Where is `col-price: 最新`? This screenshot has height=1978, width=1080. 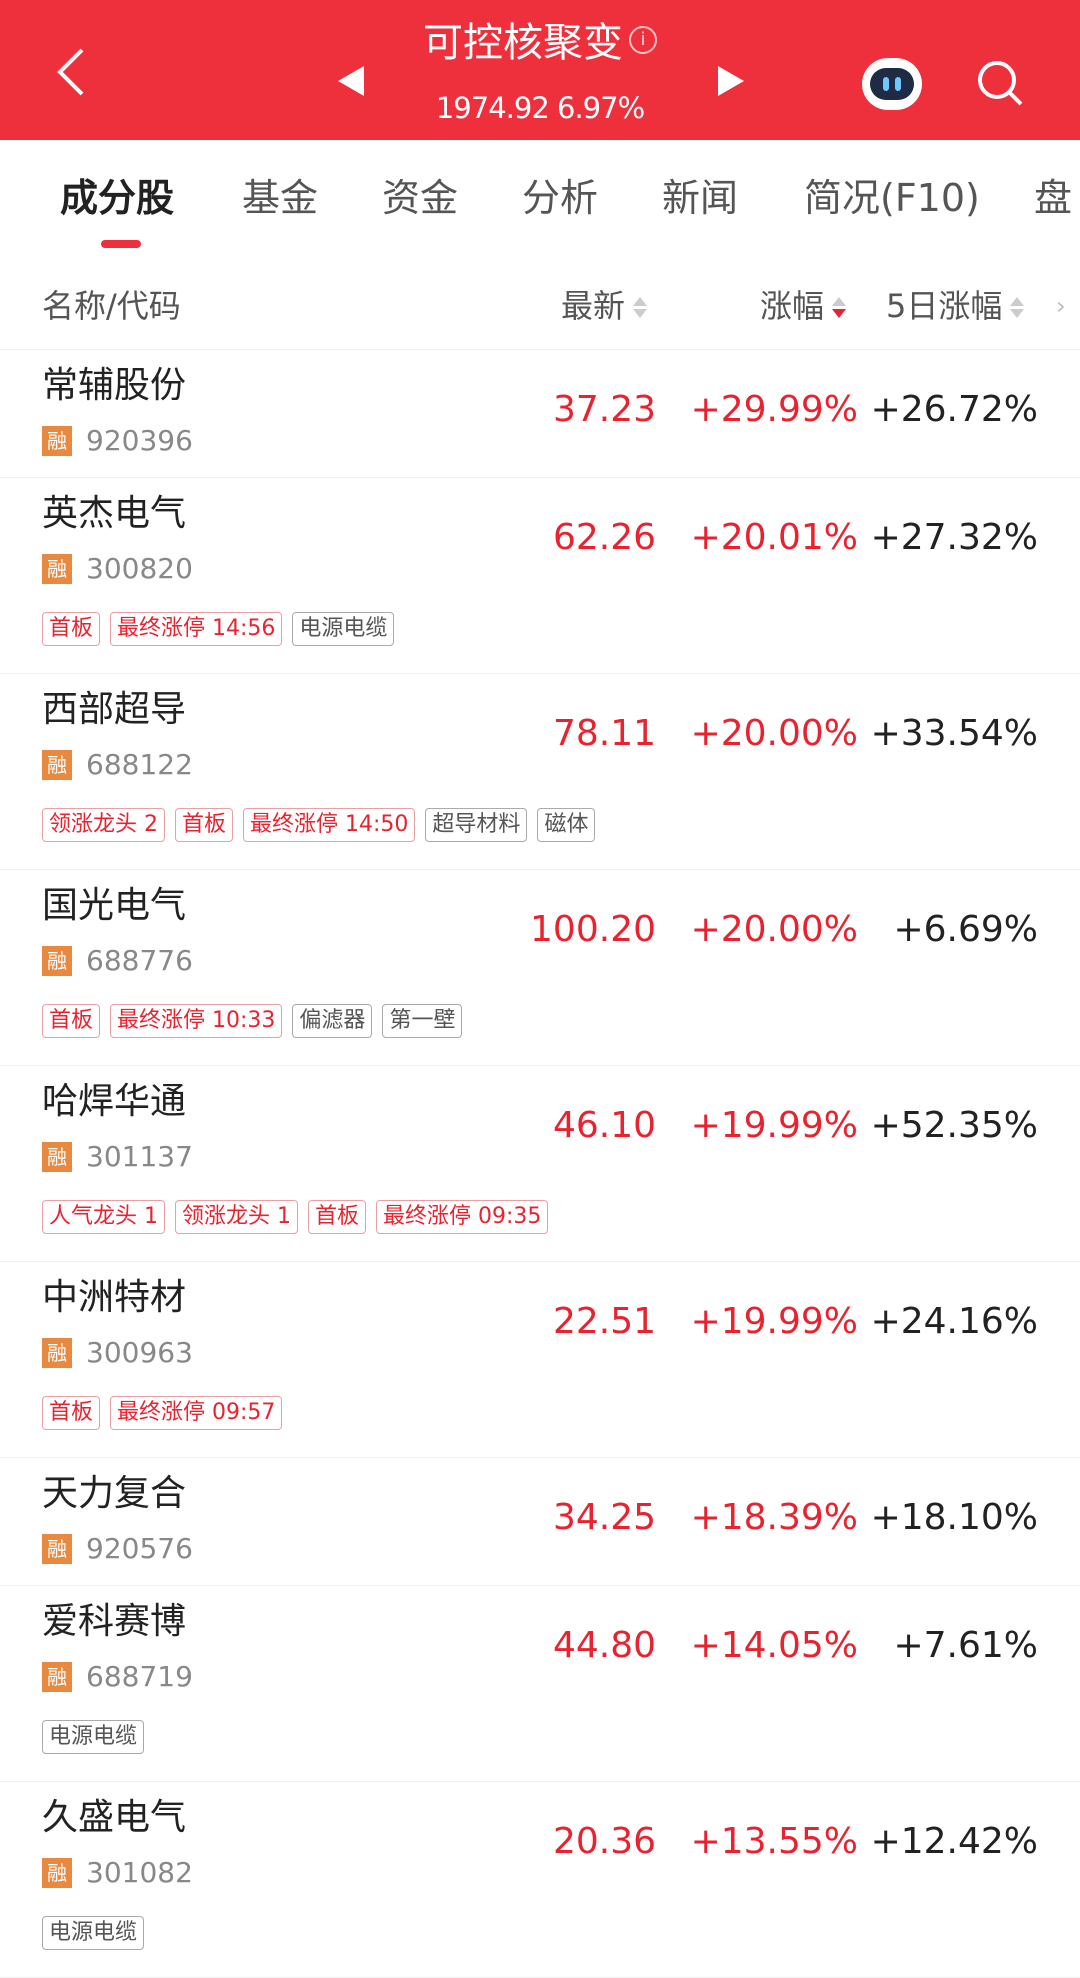
col-price: 最新 is located at coordinates (604, 306).